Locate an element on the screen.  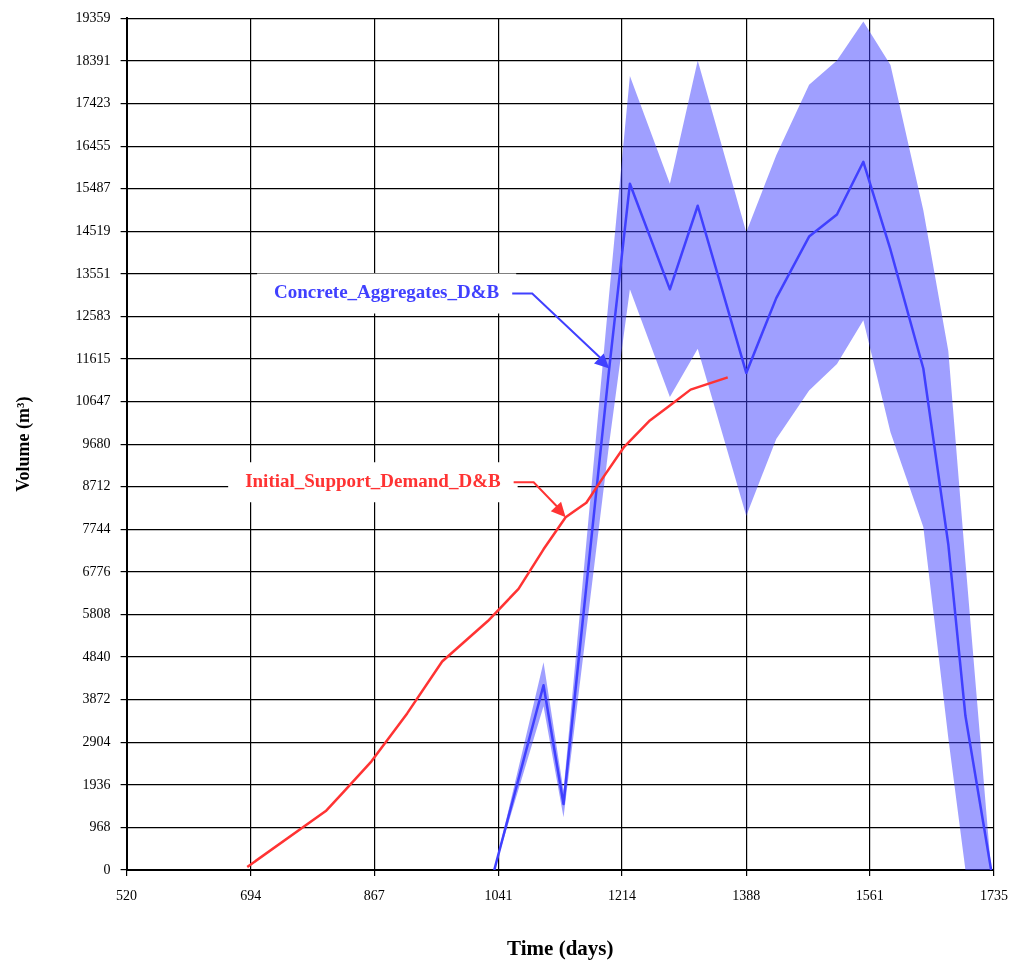
y-tick-label: 4840 is located at coordinates (96, 656).